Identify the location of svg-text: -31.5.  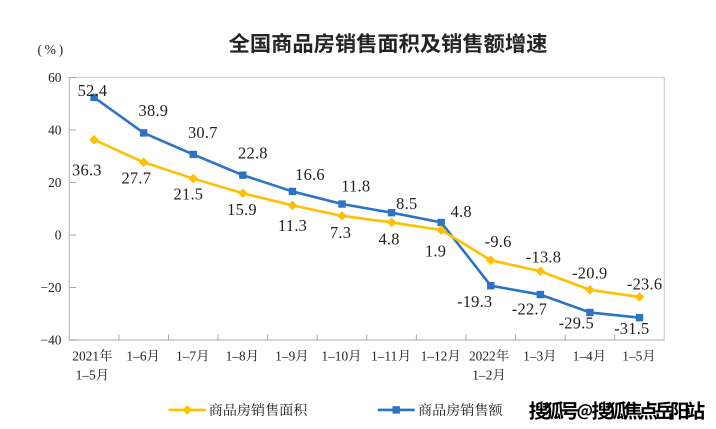
(631, 328).